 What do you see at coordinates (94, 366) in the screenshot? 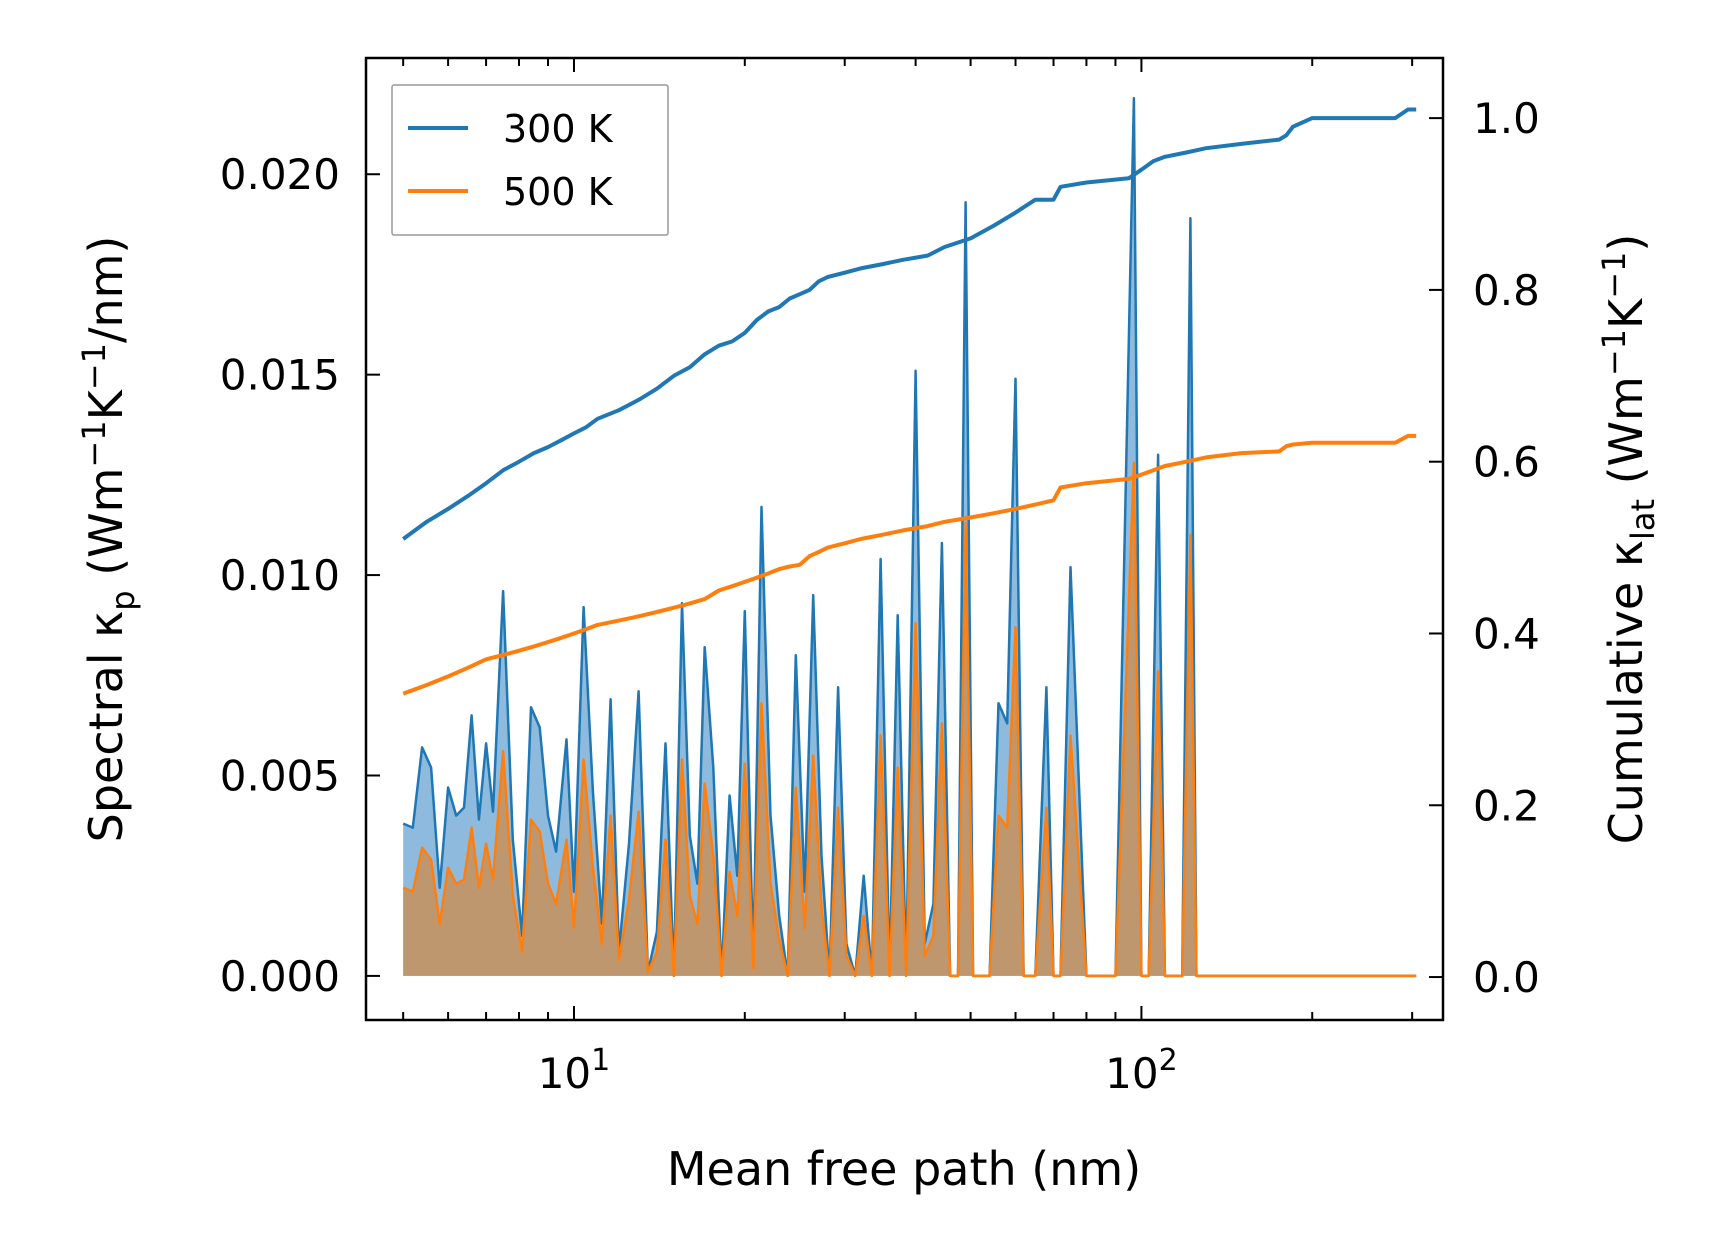
I see `ylabel-left-sup2: −1` at bounding box center [94, 366].